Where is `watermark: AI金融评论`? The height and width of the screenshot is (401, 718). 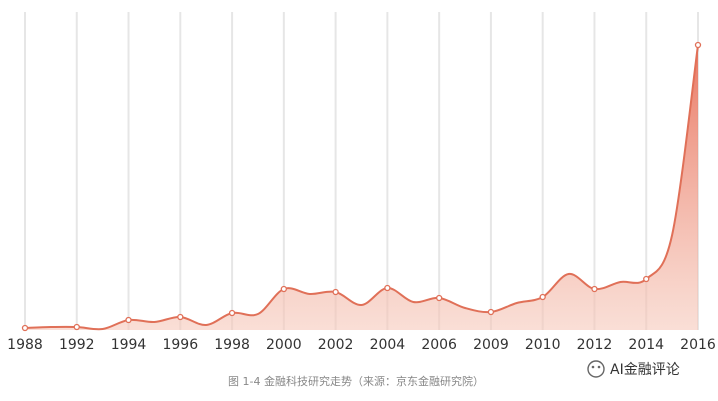
watermark: AI金融评论 is located at coordinates (645, 370).